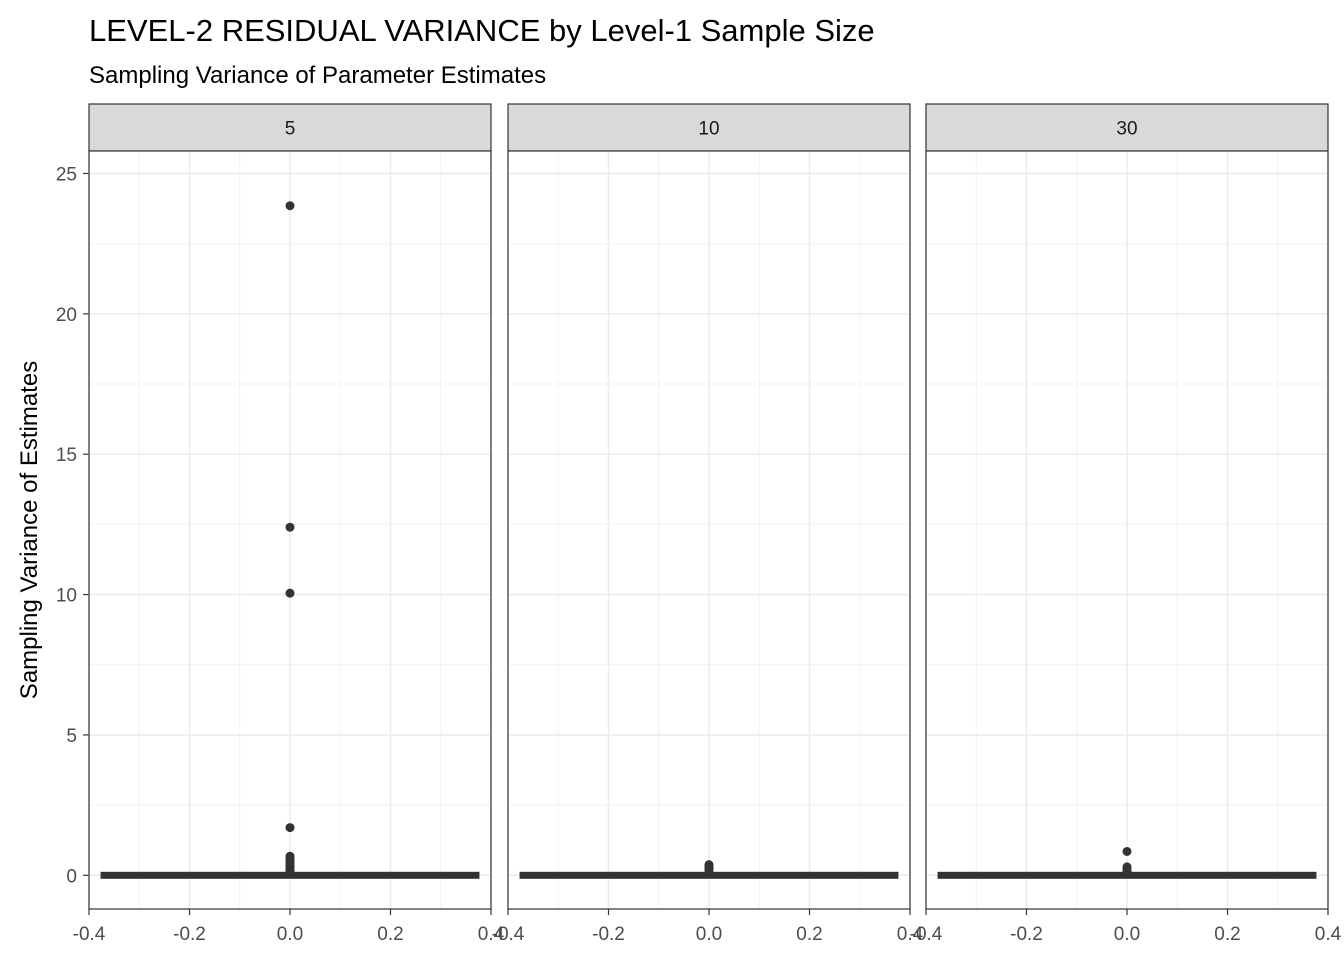 This screenshot has height=960, width=1344. Describe the element at coordinates (29, 530) in the screenshot. I see `y-axis-title: Sampling Variance of Estimates` at that location.